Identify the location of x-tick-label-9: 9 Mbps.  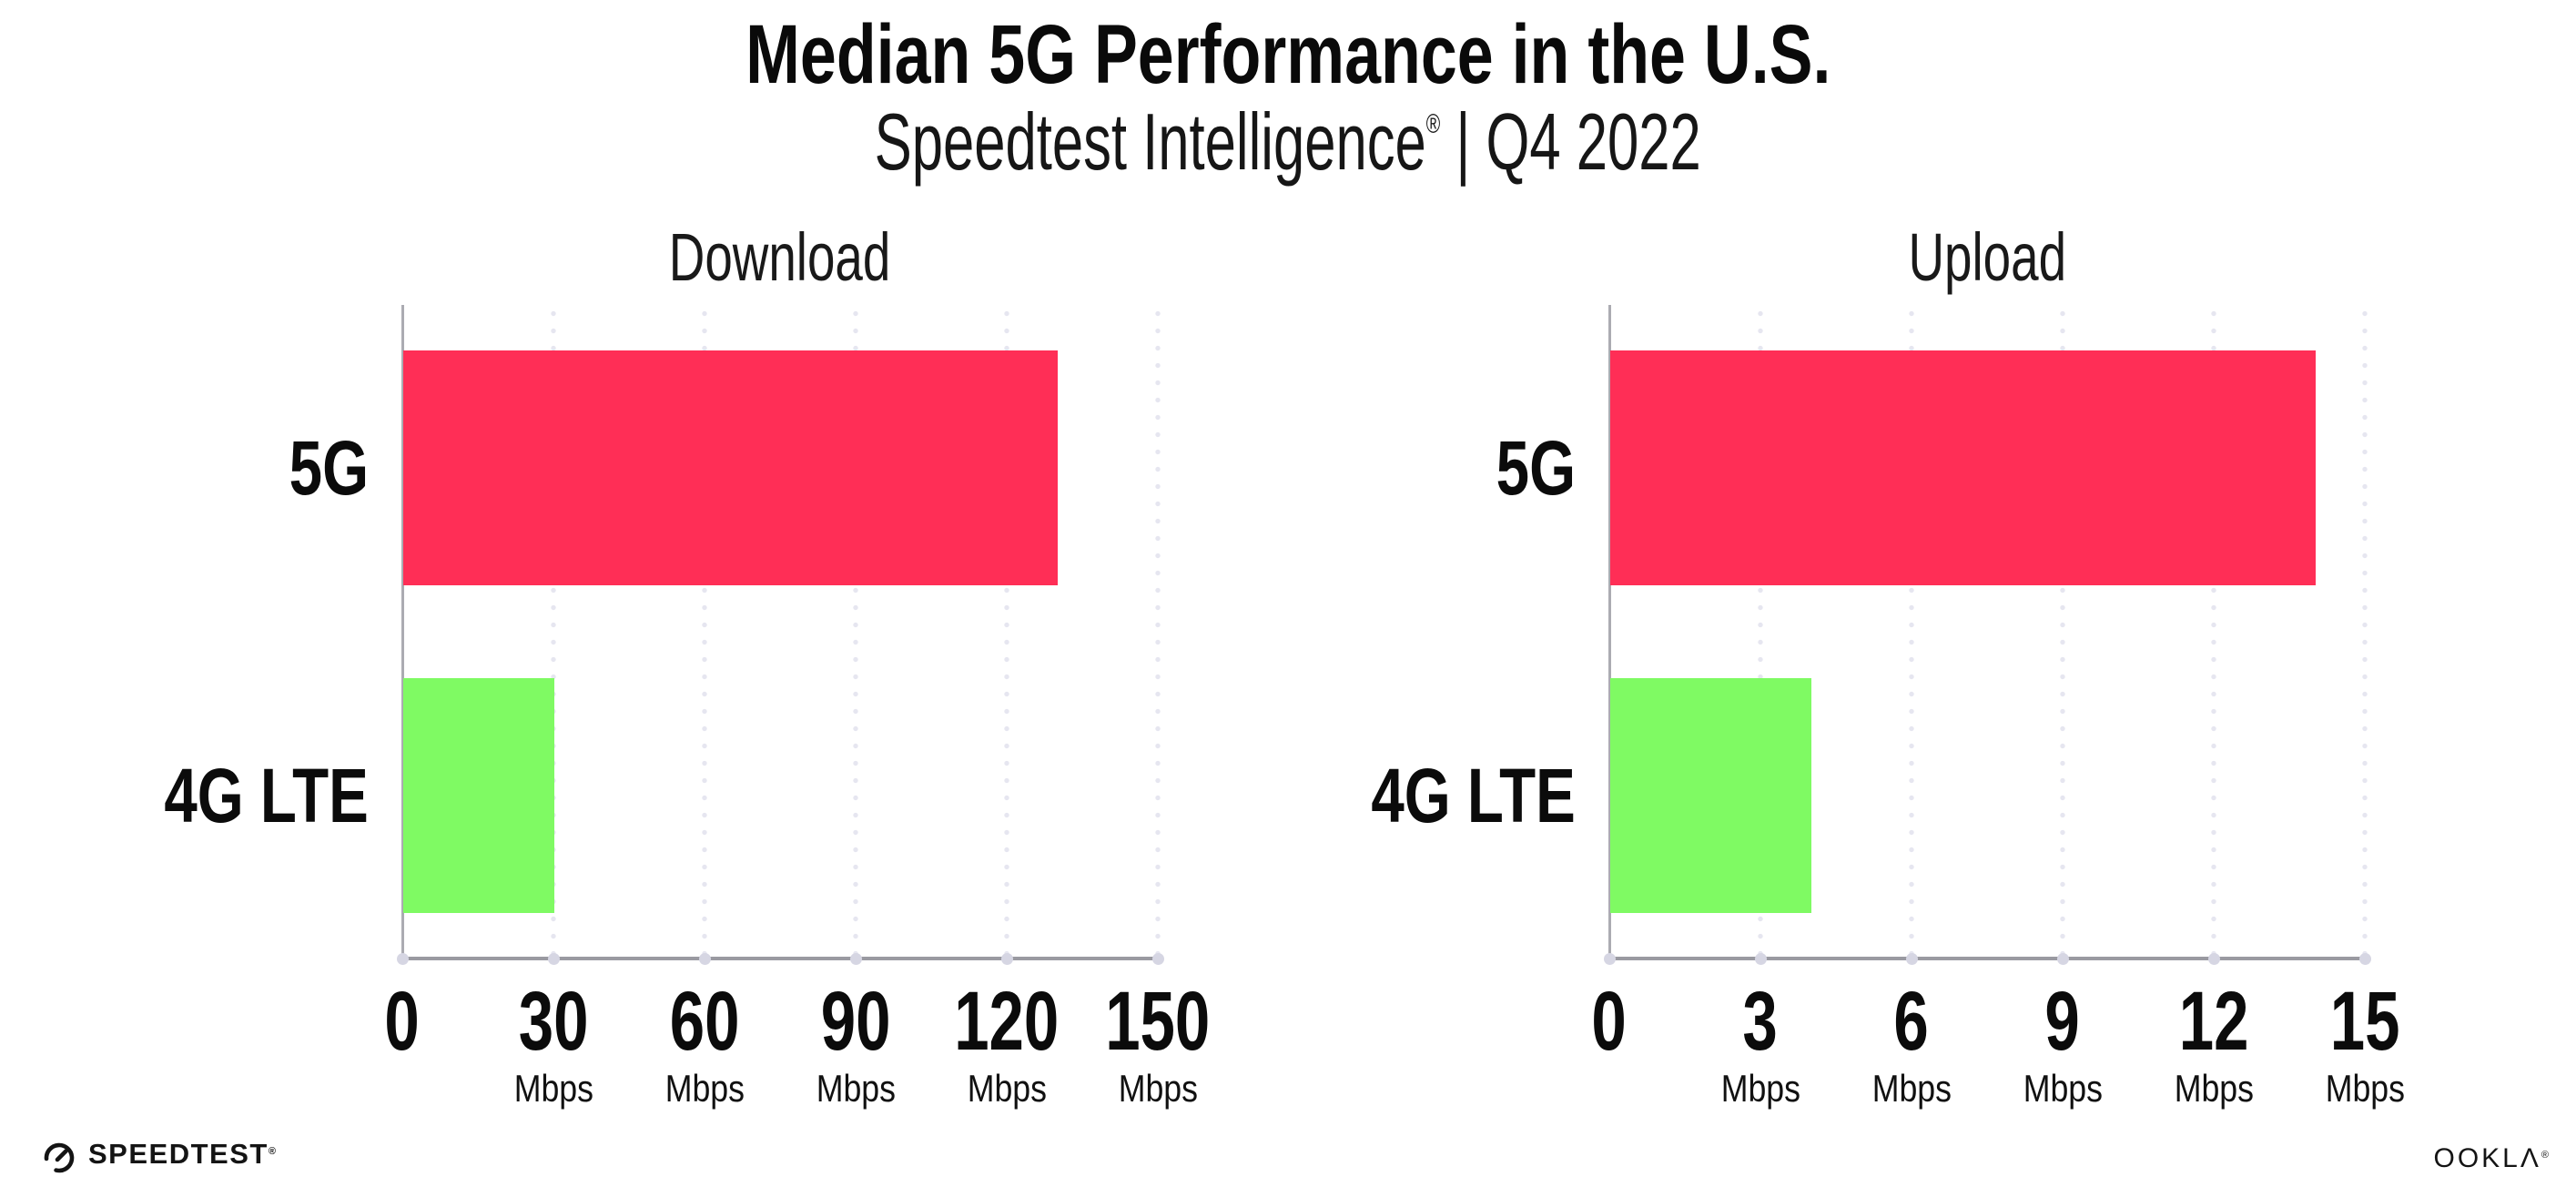
(2062, 1044).